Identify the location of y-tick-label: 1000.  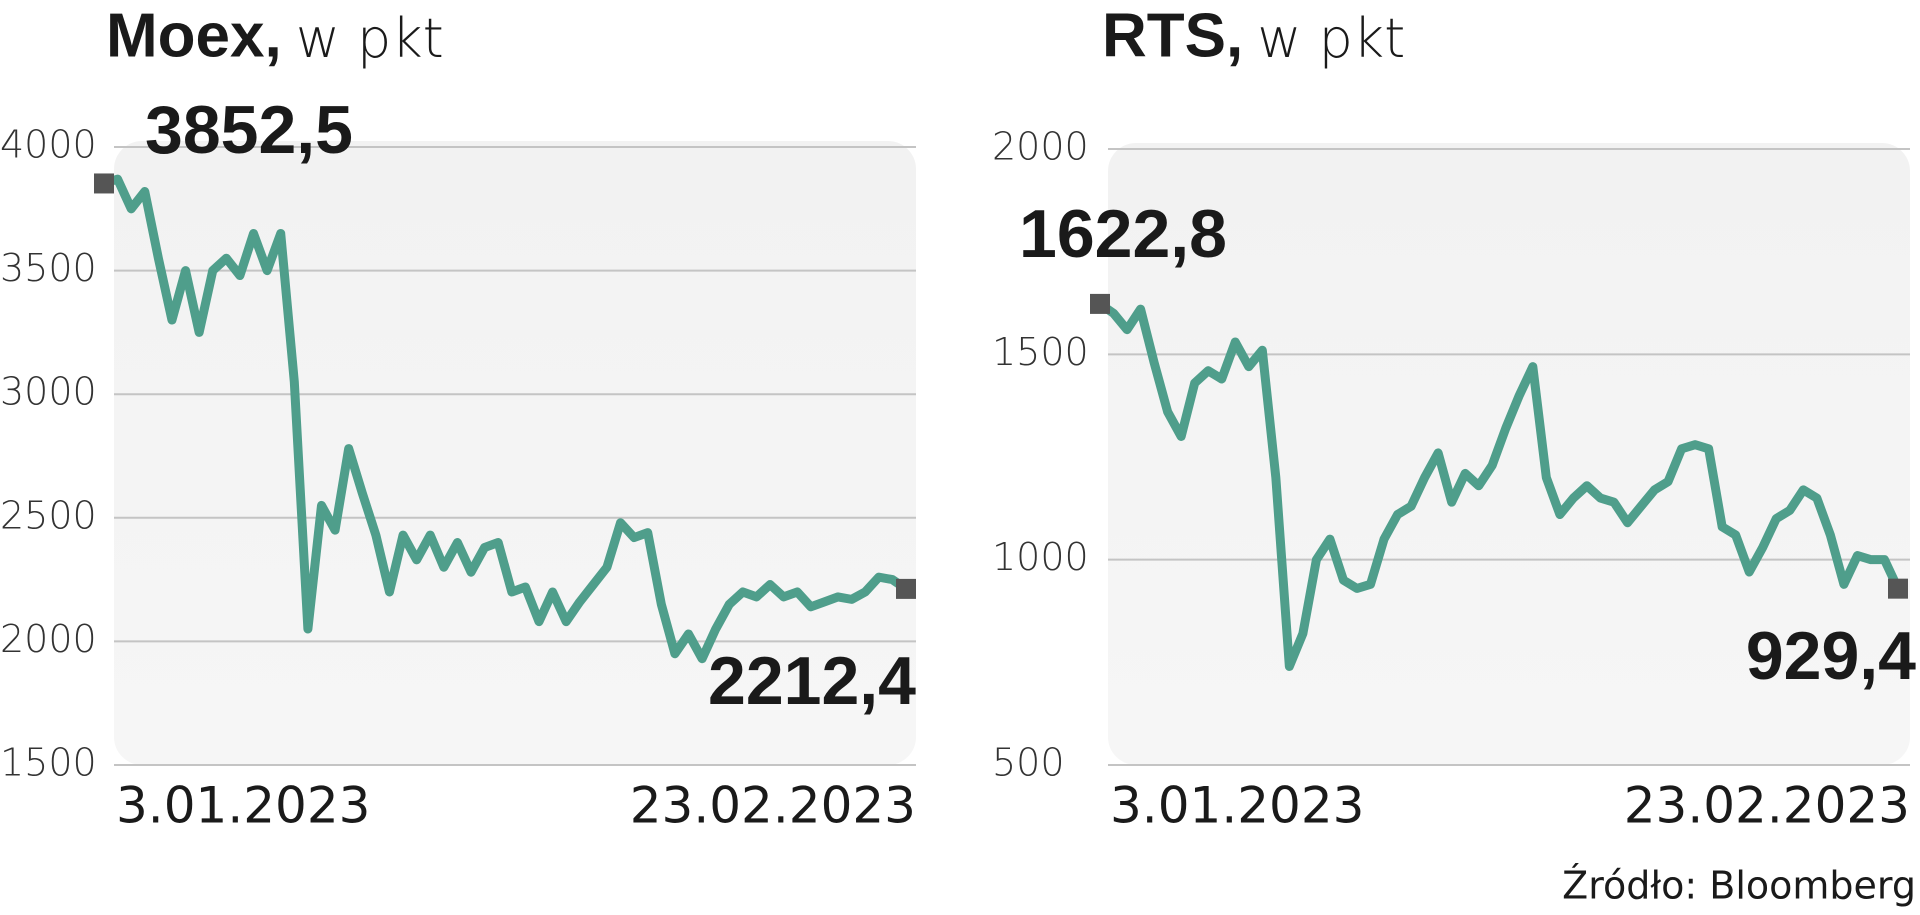
(1040, 557).